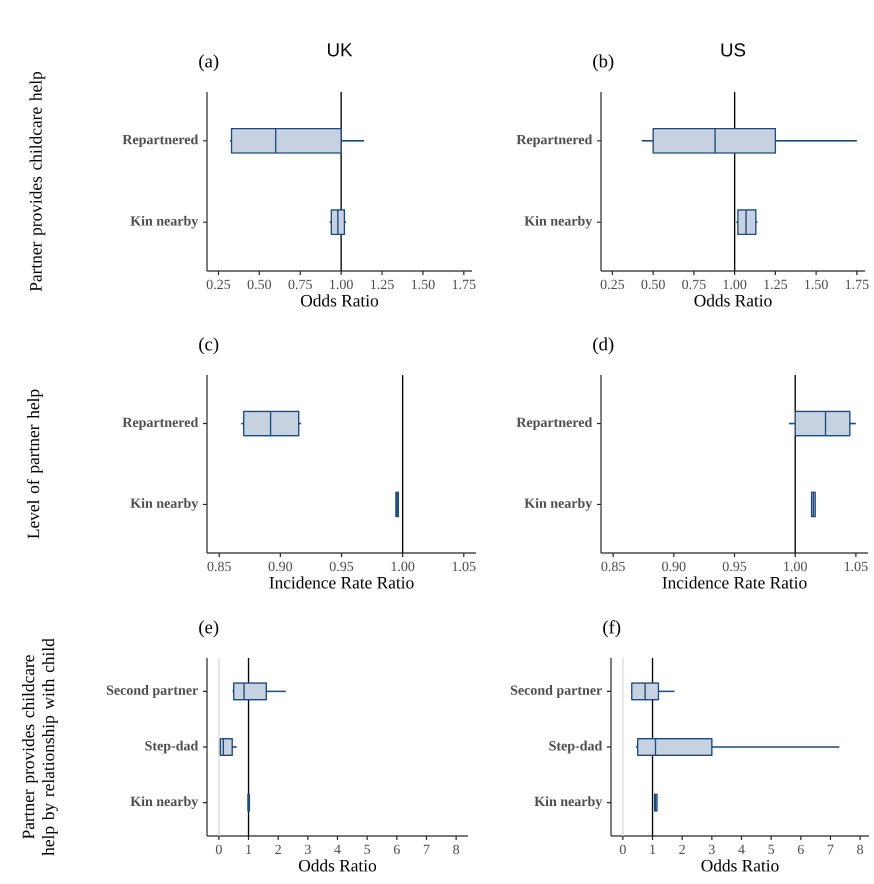 Image resolution: width=874 pixels, height=884 pixels. Describe the element at coordinates (40, 747) in the screenshot. I see `y-axis-title: Partner provides childcare help by relationship with child` at that location.